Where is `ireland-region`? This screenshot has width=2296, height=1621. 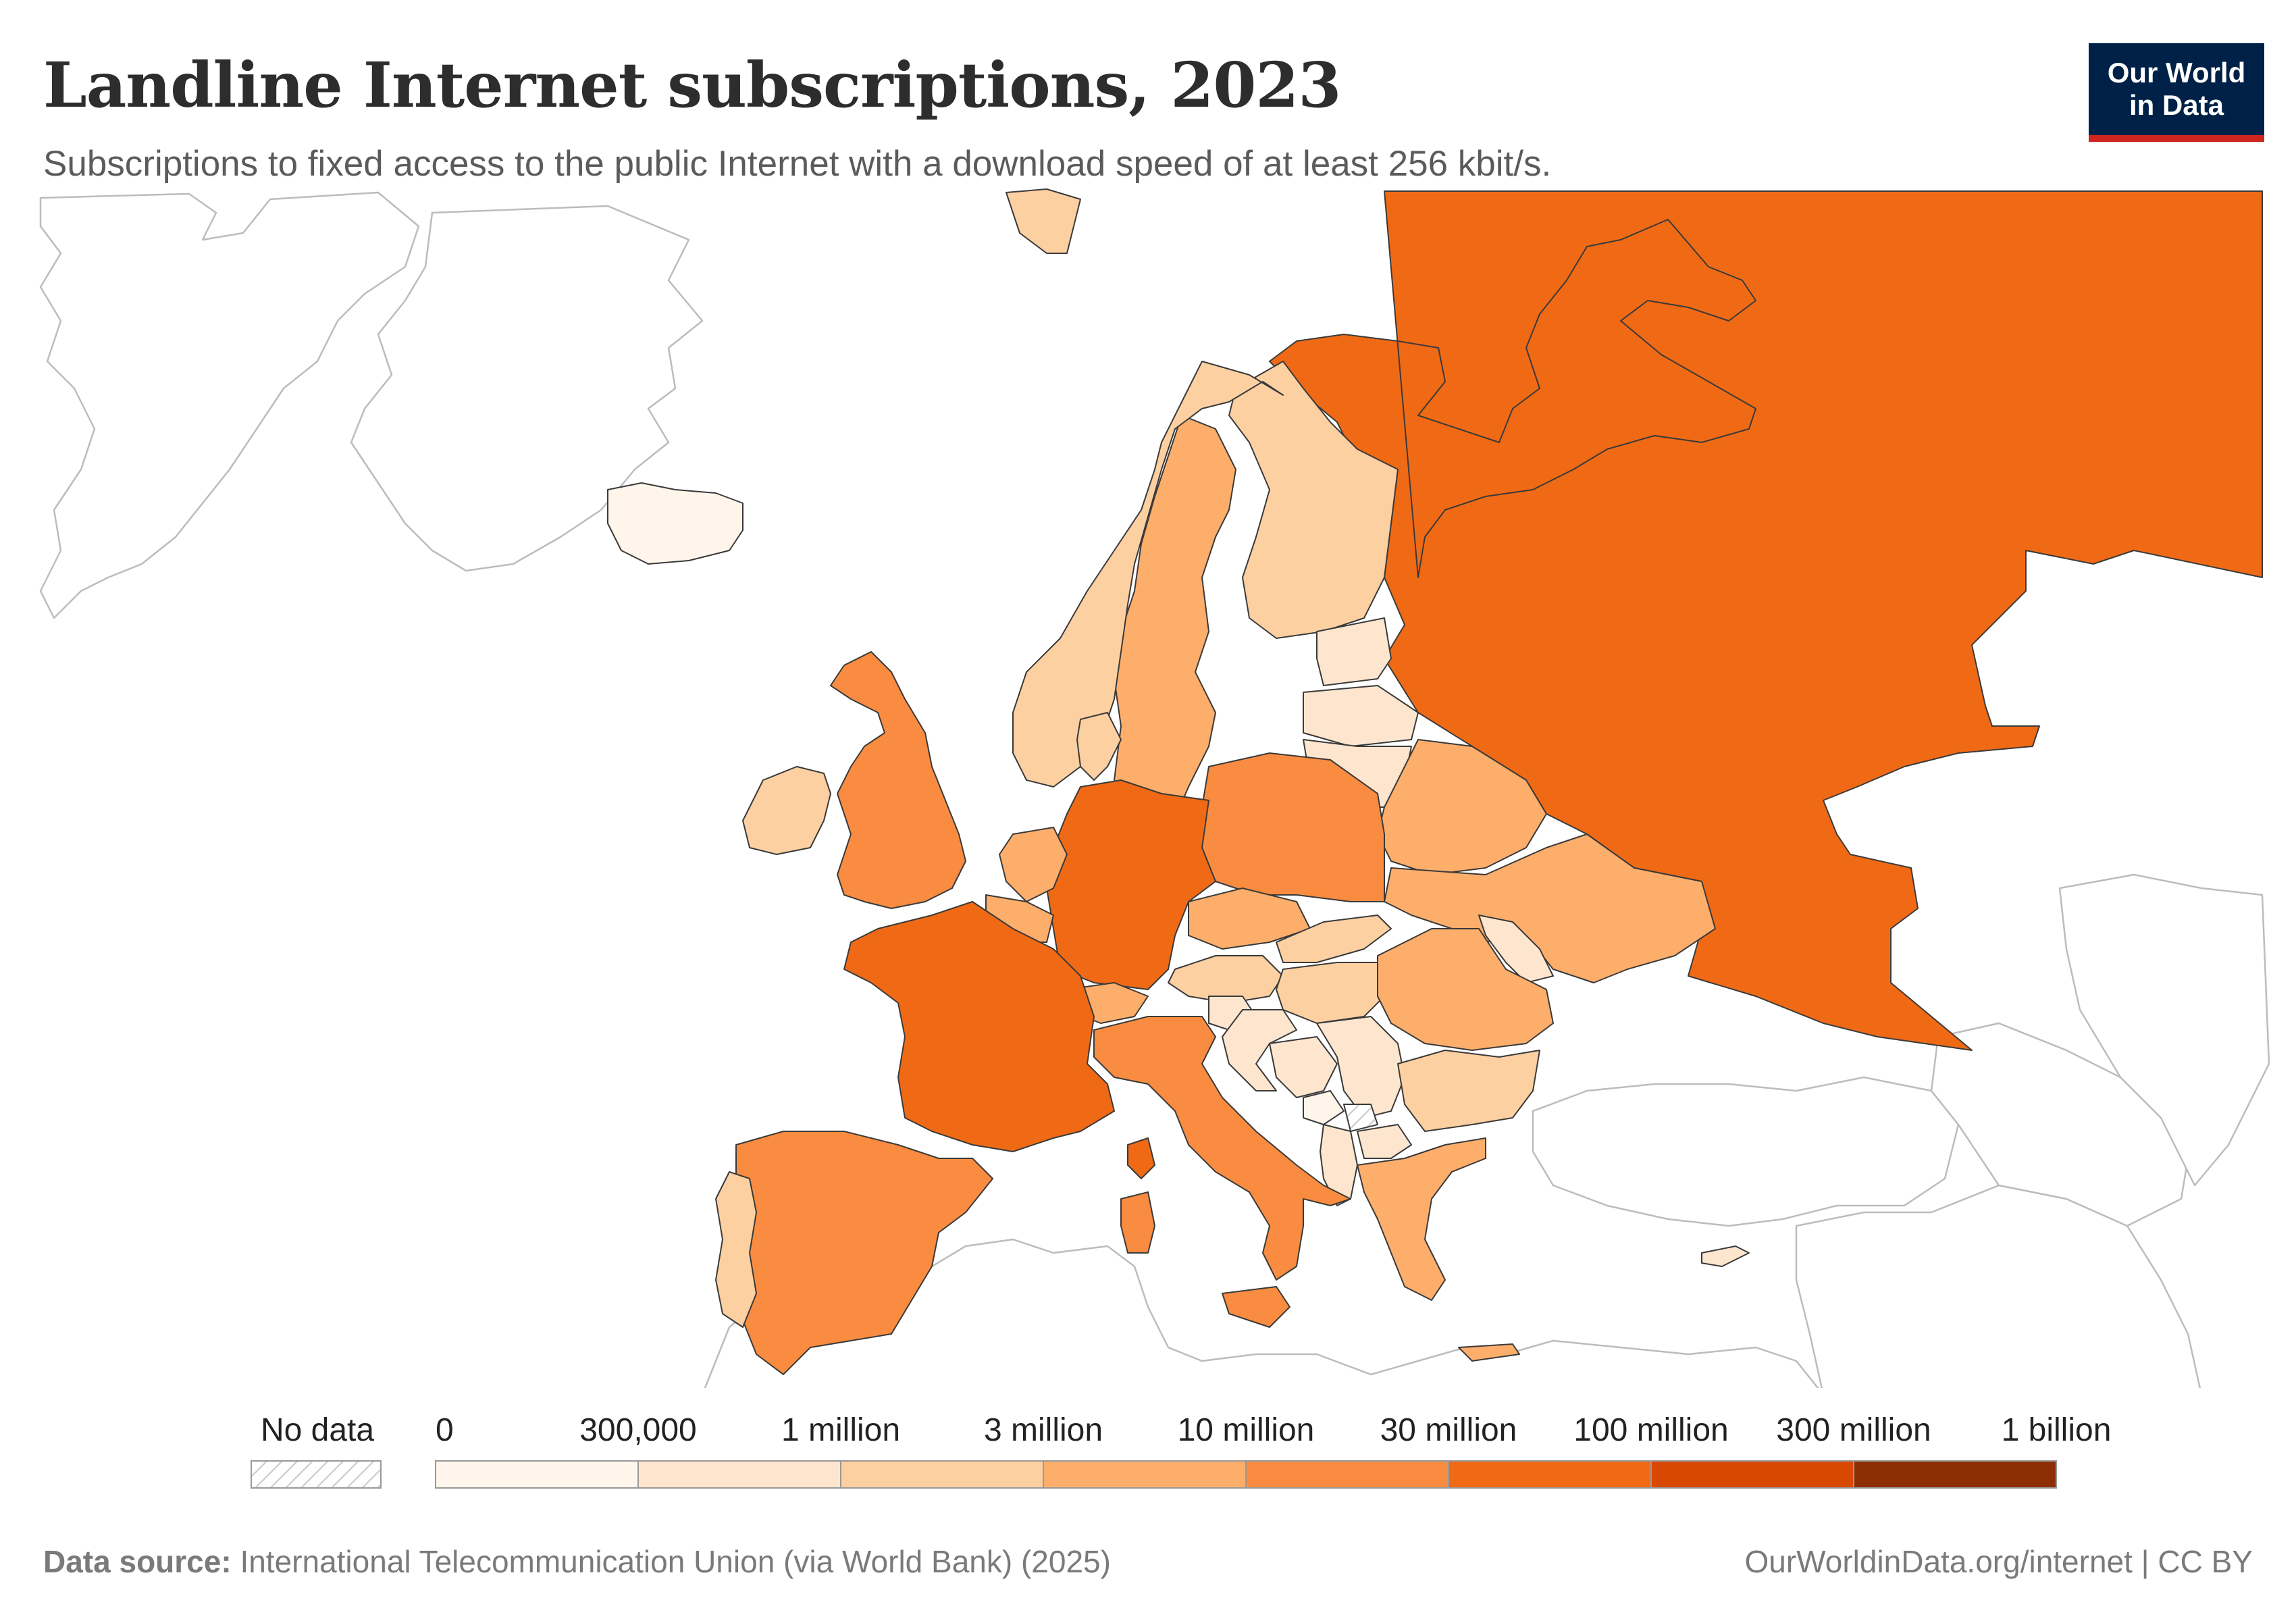 ireland-region is located at coordinates (787, 810).